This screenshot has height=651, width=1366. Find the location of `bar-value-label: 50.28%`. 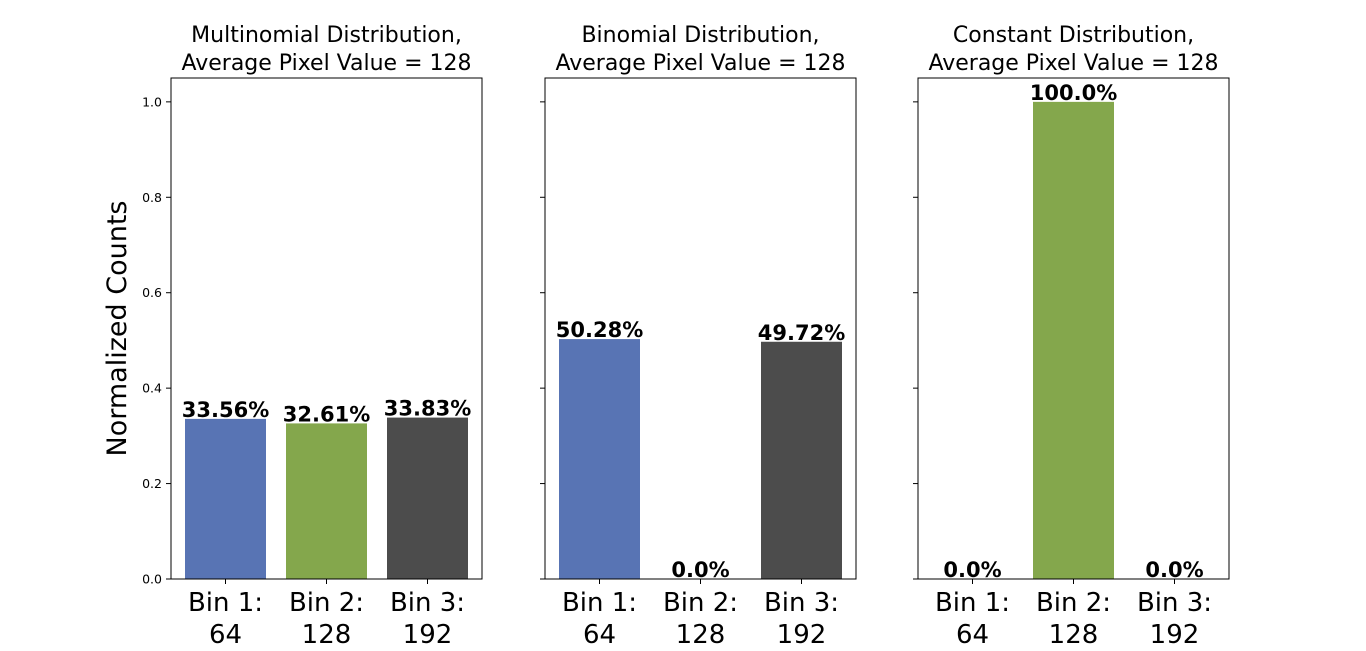

bar-value-label: 50.28% is located at coordinates (599, 330).